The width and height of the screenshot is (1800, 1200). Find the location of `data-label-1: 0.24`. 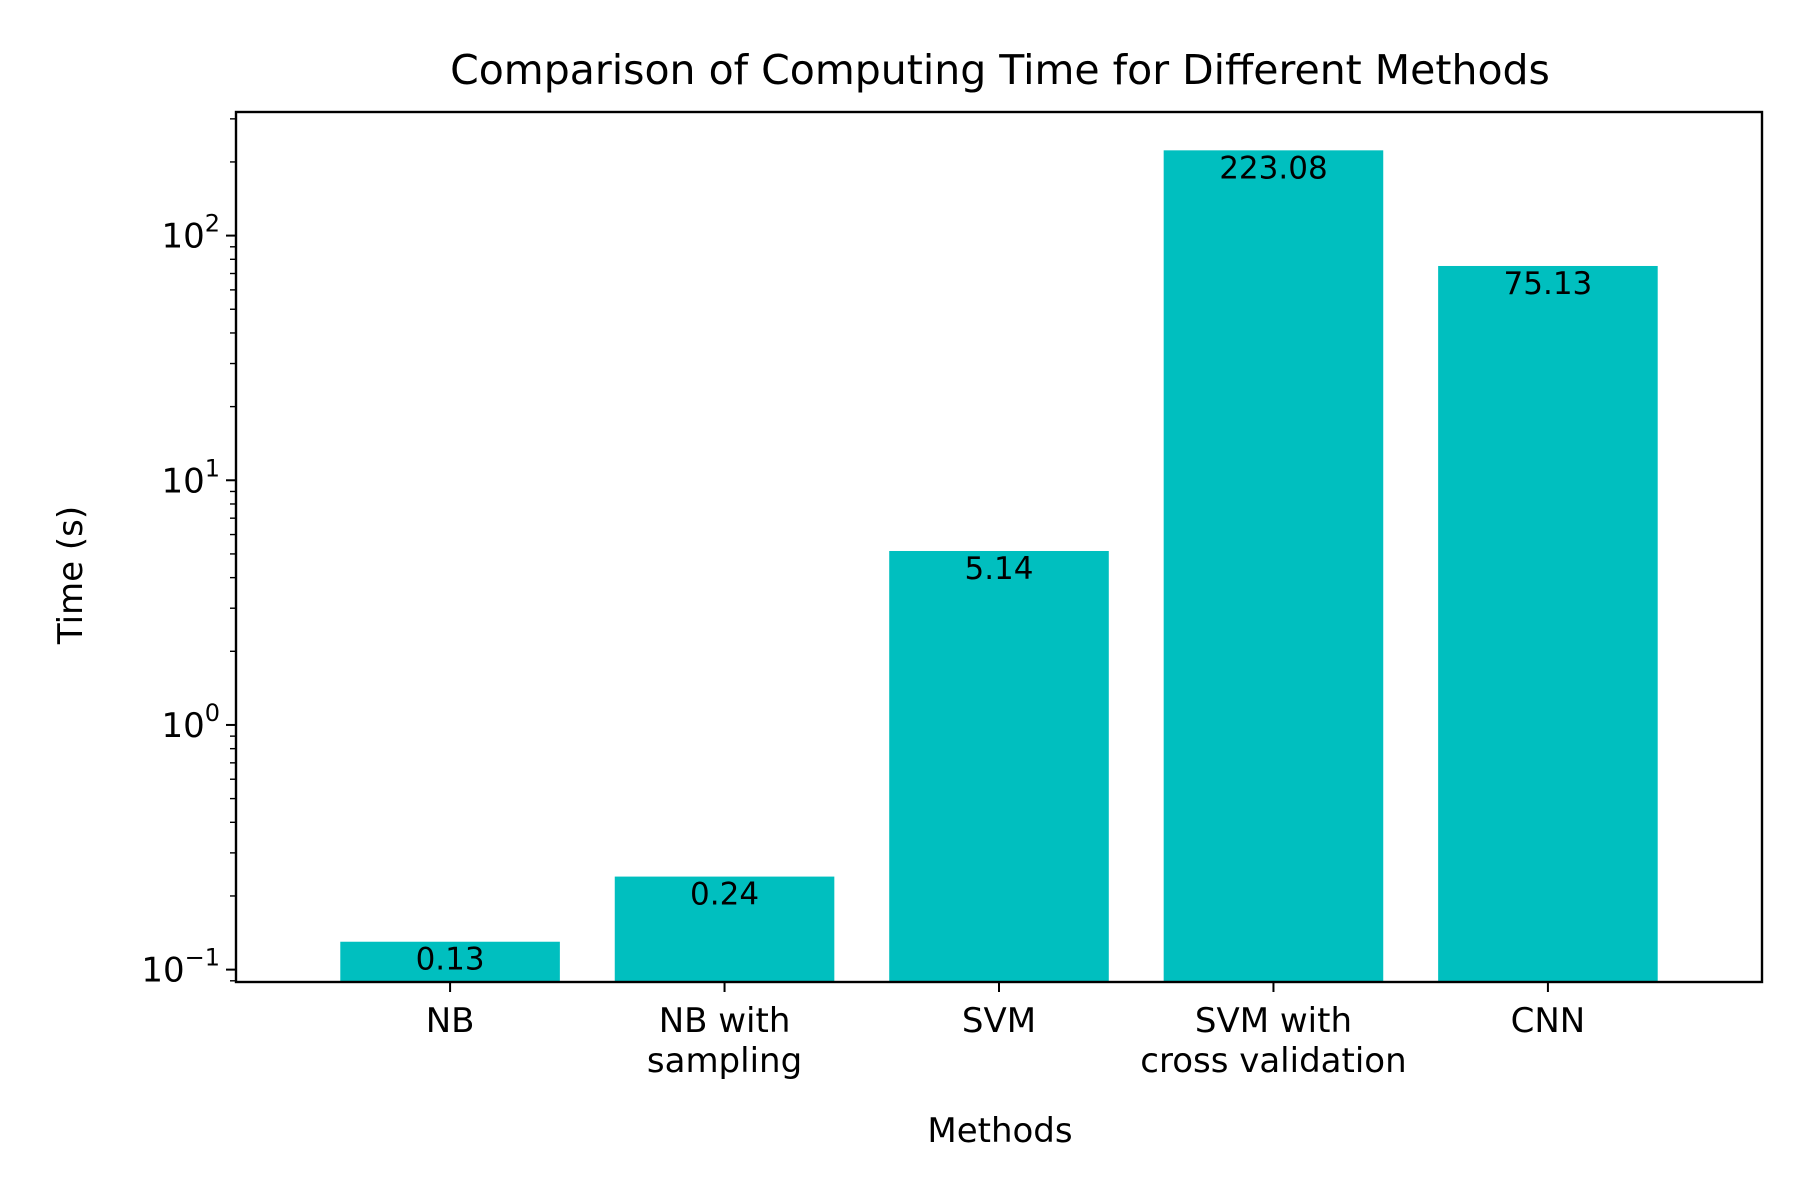

data-label-1: 0.24 is located at coordinates (724, 895).